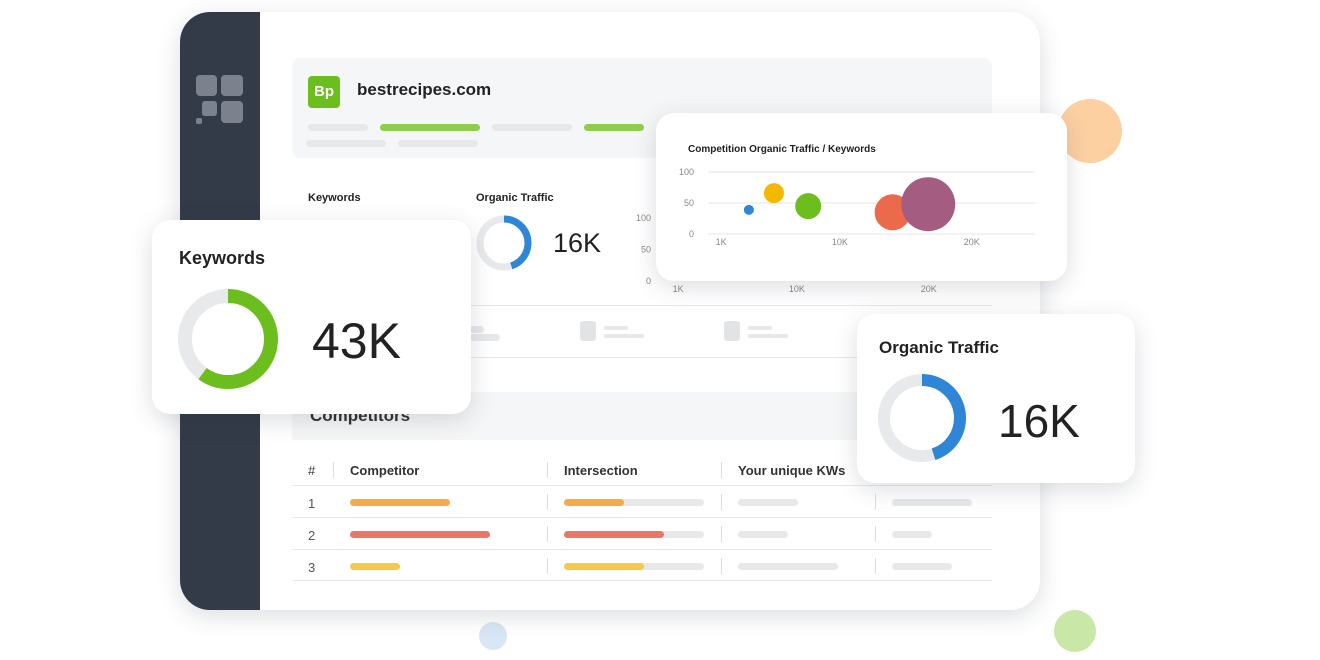  Describe the element at coordinates (334, 198) in the screenshot. I see `stat-label: Keywords` at that location.